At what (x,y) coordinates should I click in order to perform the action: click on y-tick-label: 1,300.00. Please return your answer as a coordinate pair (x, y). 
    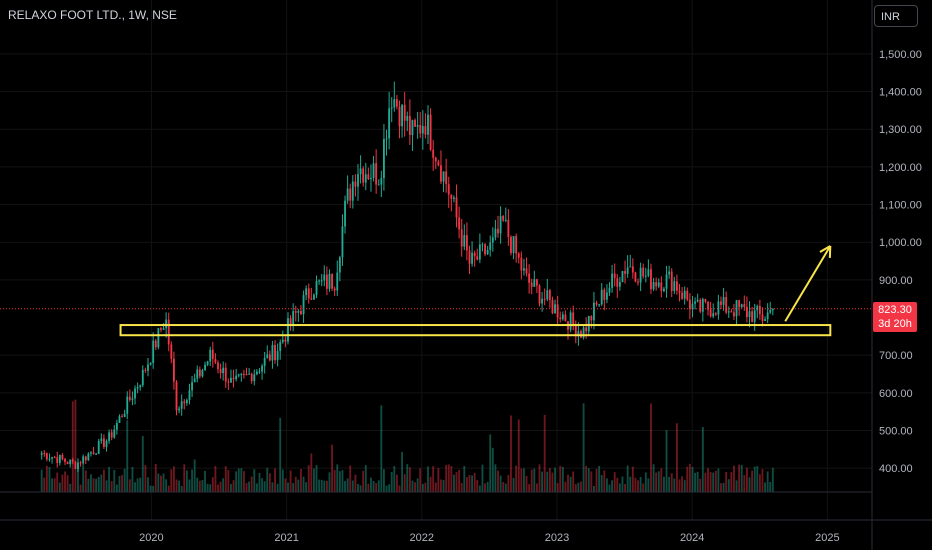
    Looking at the image, I should click on (900, 130).